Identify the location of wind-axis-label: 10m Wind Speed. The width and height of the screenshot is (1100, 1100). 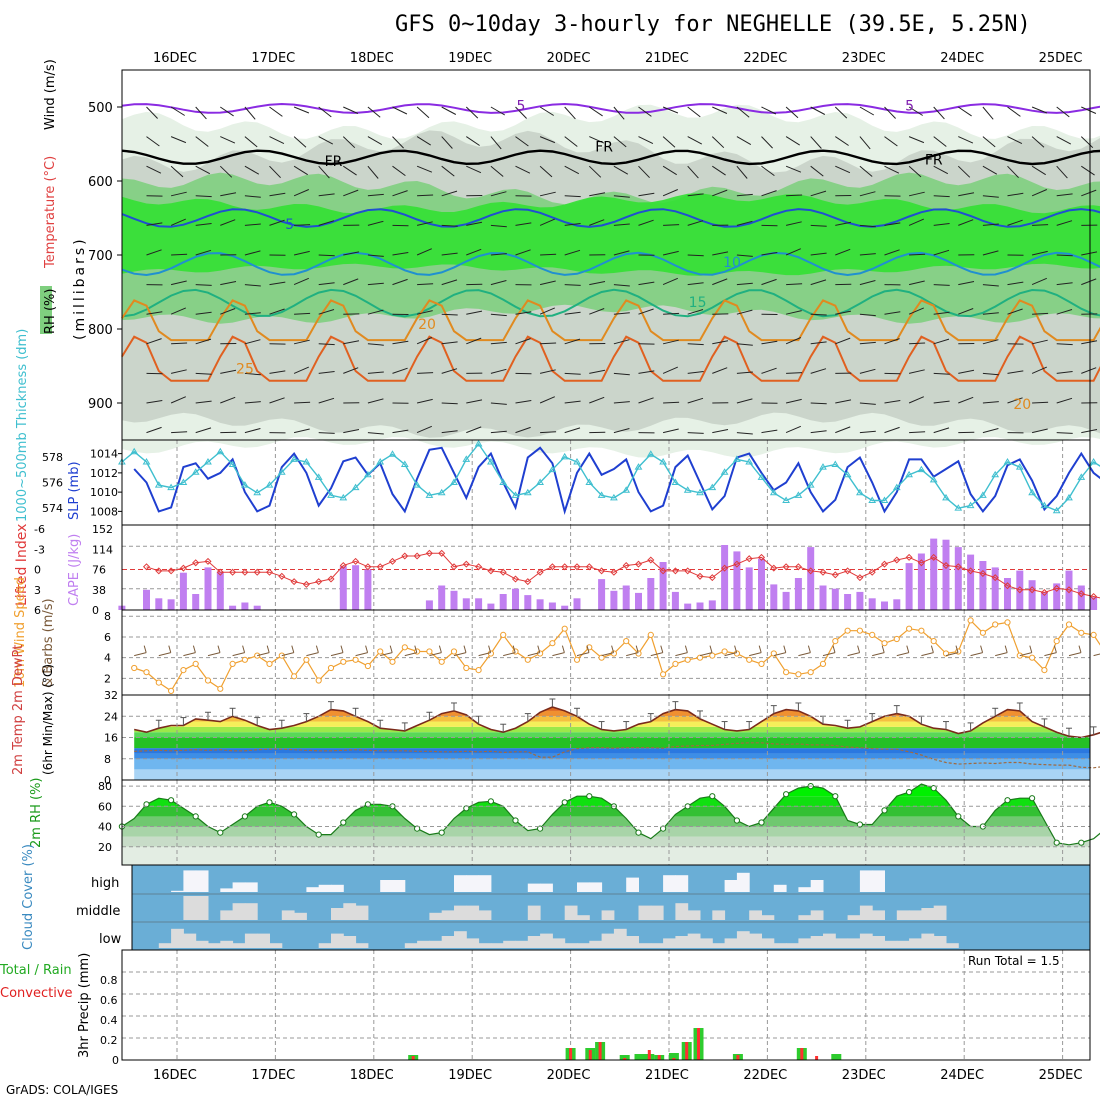
(20, 632).